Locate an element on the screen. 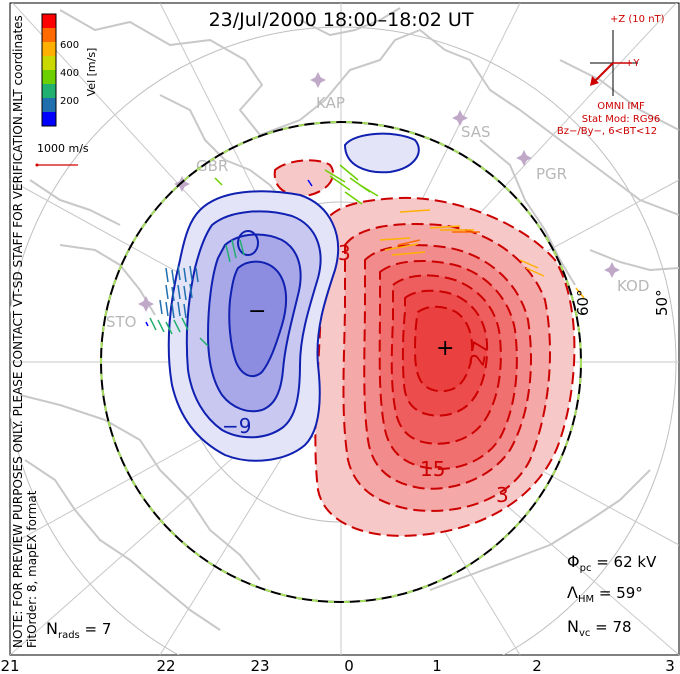 The width and height of the screenshot is (680, 674). imf-conditions: Bz−/By−, 6<BT<12 is located at coordinates (607, 131).